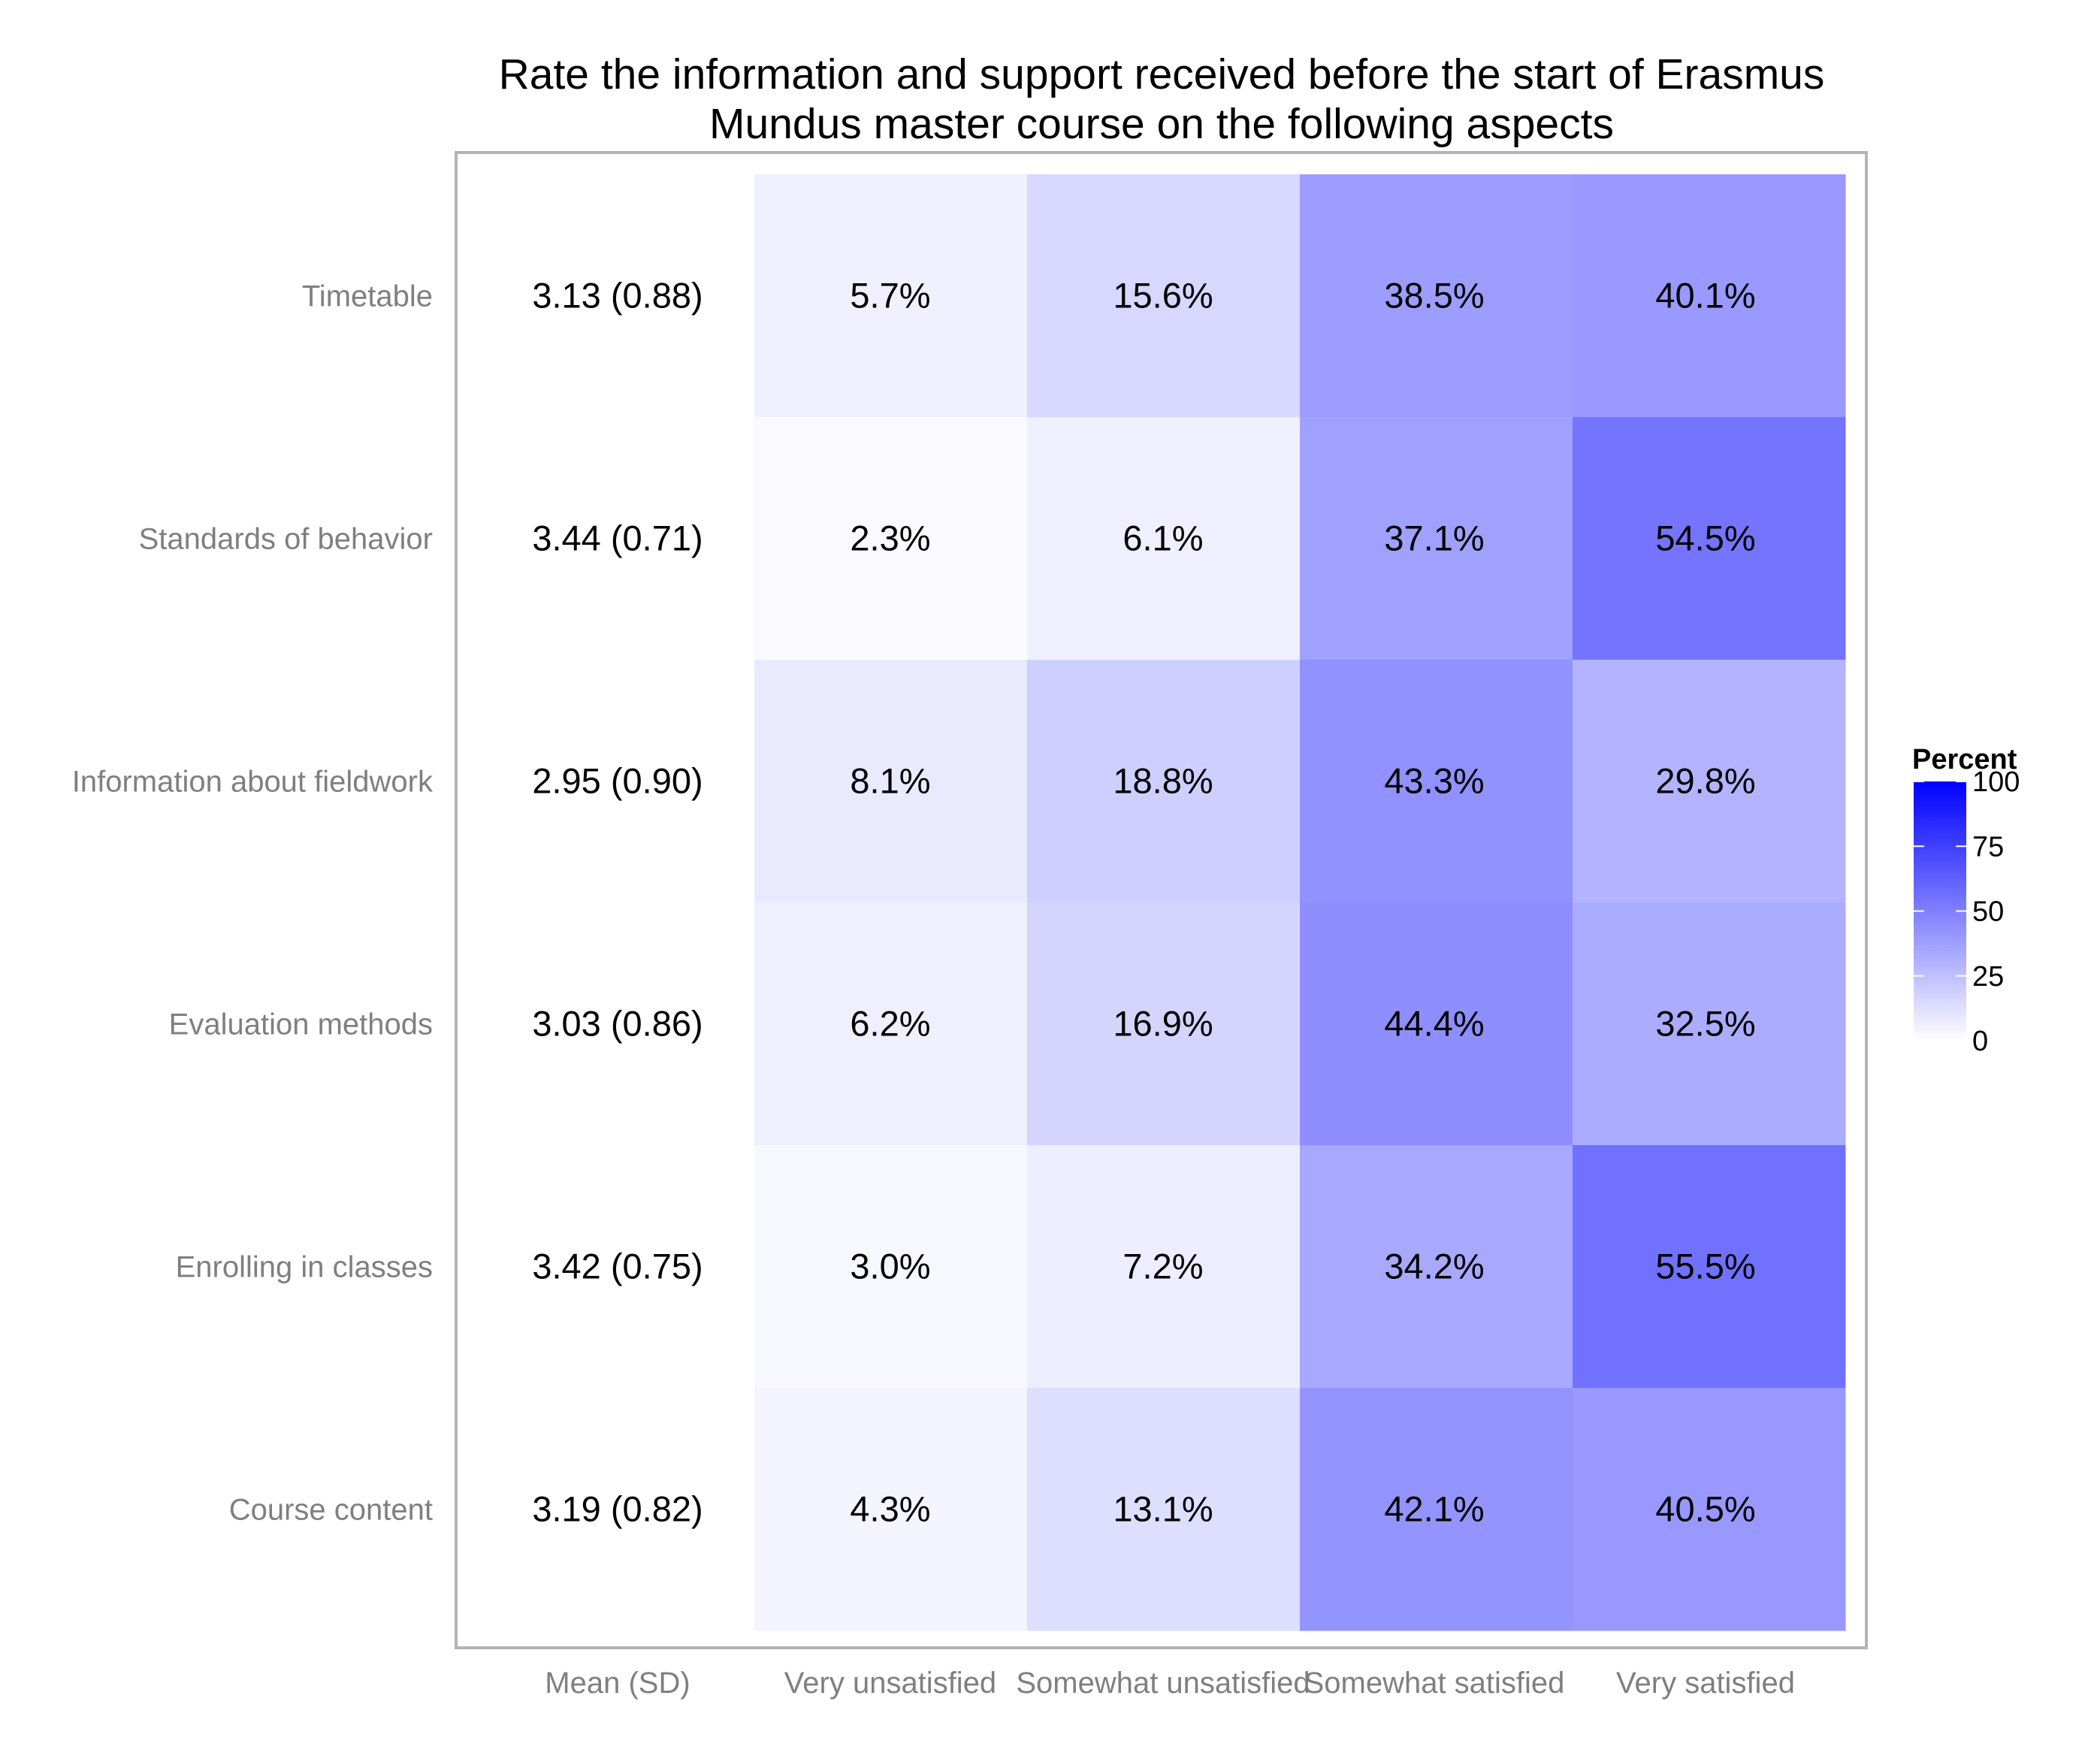 This screenshot has height=1750, width=2100. What do you see at coordinates (1705, 538) in the screenshot?
I see `cell-value-label: 54.5%` at bounding box center [1705, 538].